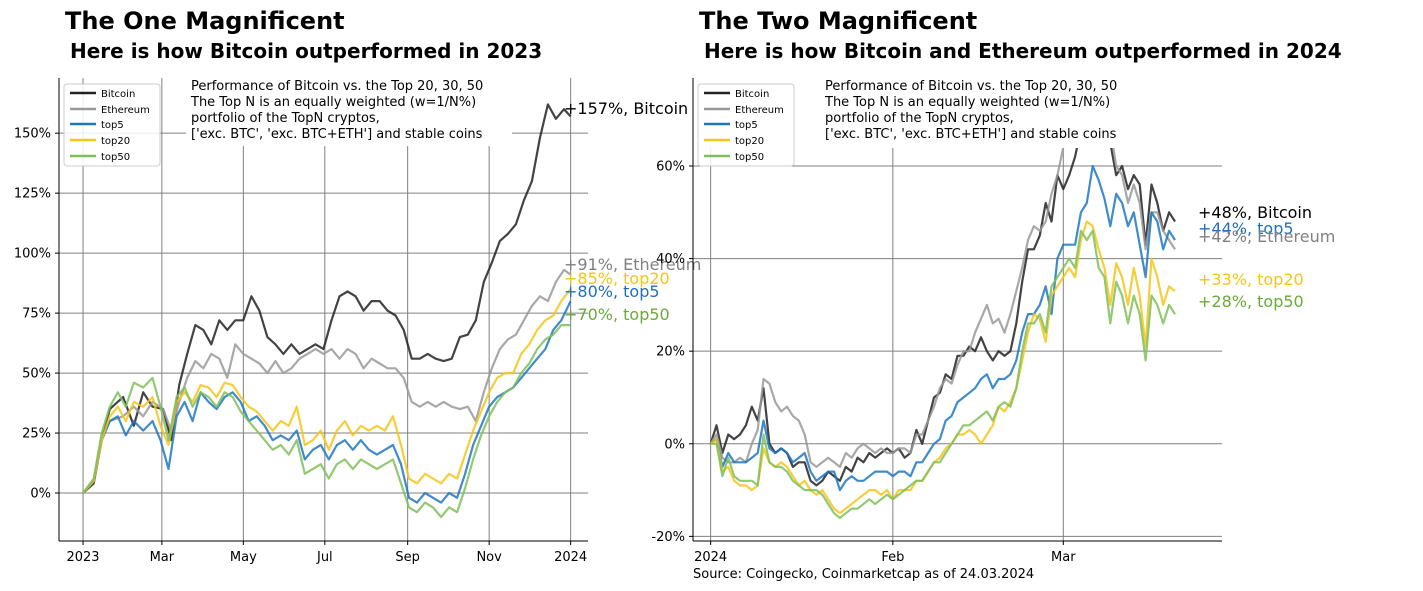 Image resolution: width=1423 pixels, height=591 pixels. Describe the element at coordinates (612, 291) in the screenshot. I see `end-label-80-top5: +80%, top5` at that location.